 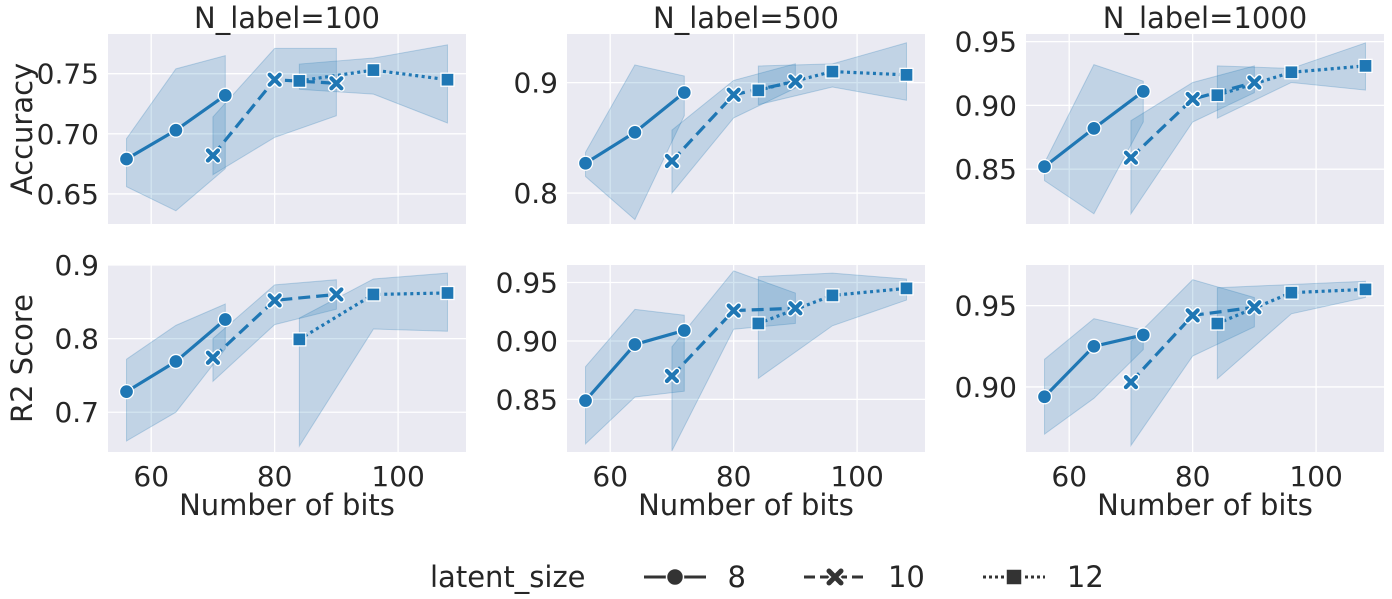 What do you see at coordinates (864, 577) in the screenshot?
I see `legend-entry-10: 10` at bounding box center [864, 577].